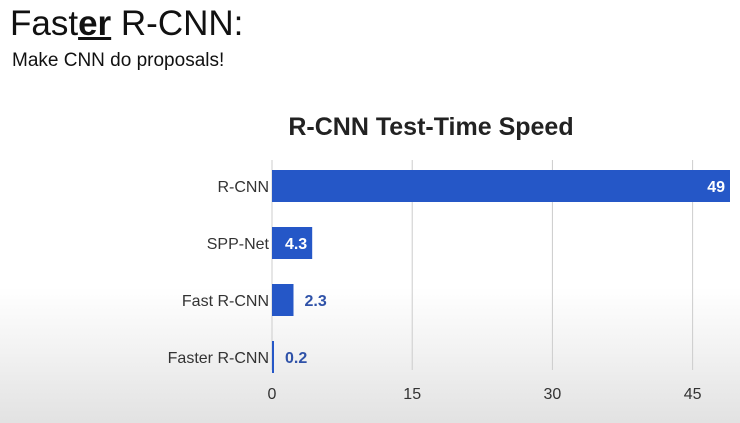 The image size is (740, 423). Describe the element at coordinates (412, 394) in the screenshot. I see `x-tick-label: 15` at that location.